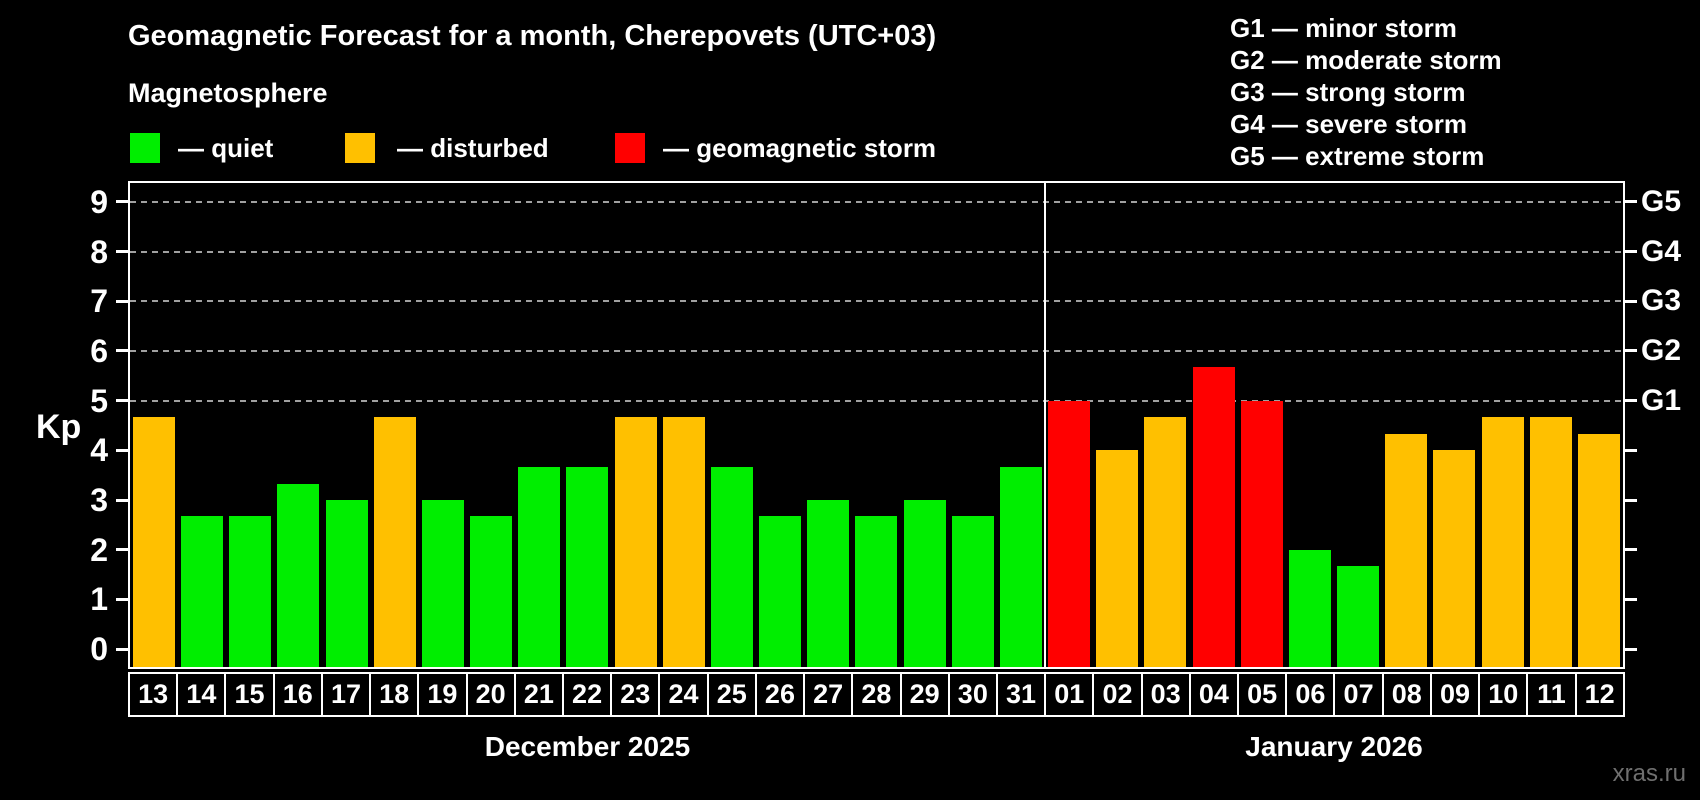 The image size is (1700, 800). Describe the element at coordinates (630, 148) in the screenshot. I see `legend-swatch-storm` at that location.